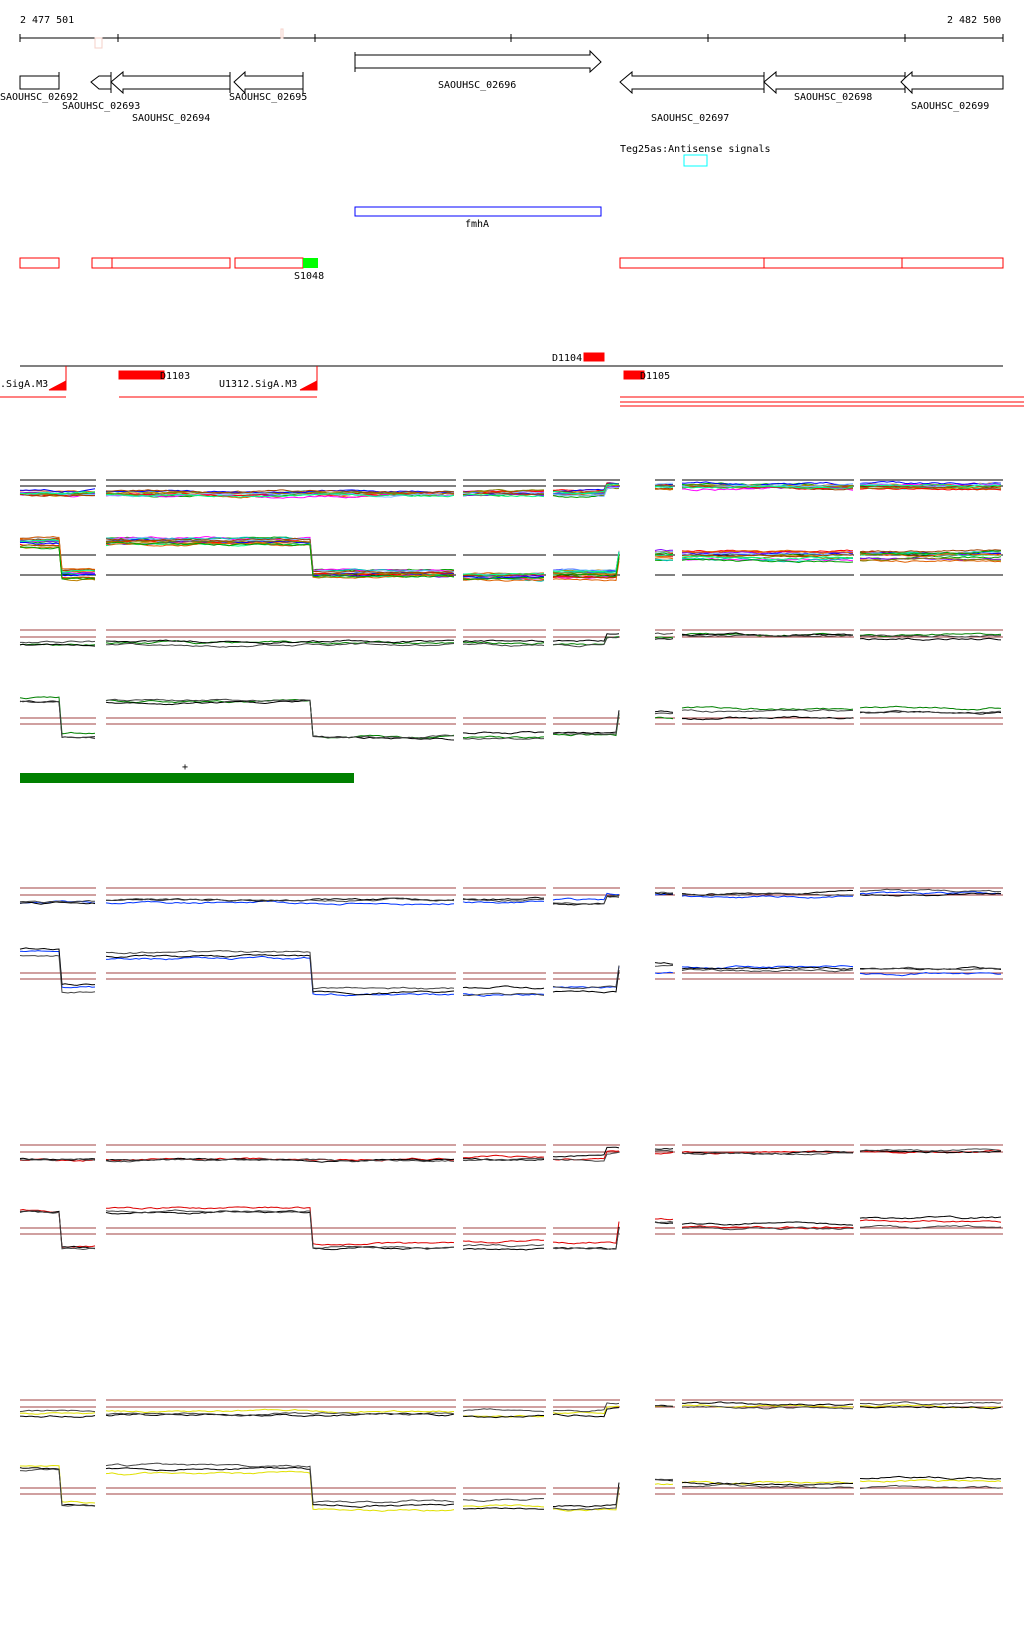  I want to click on ruler-start-label: 2 477 501, so click(47, 20).